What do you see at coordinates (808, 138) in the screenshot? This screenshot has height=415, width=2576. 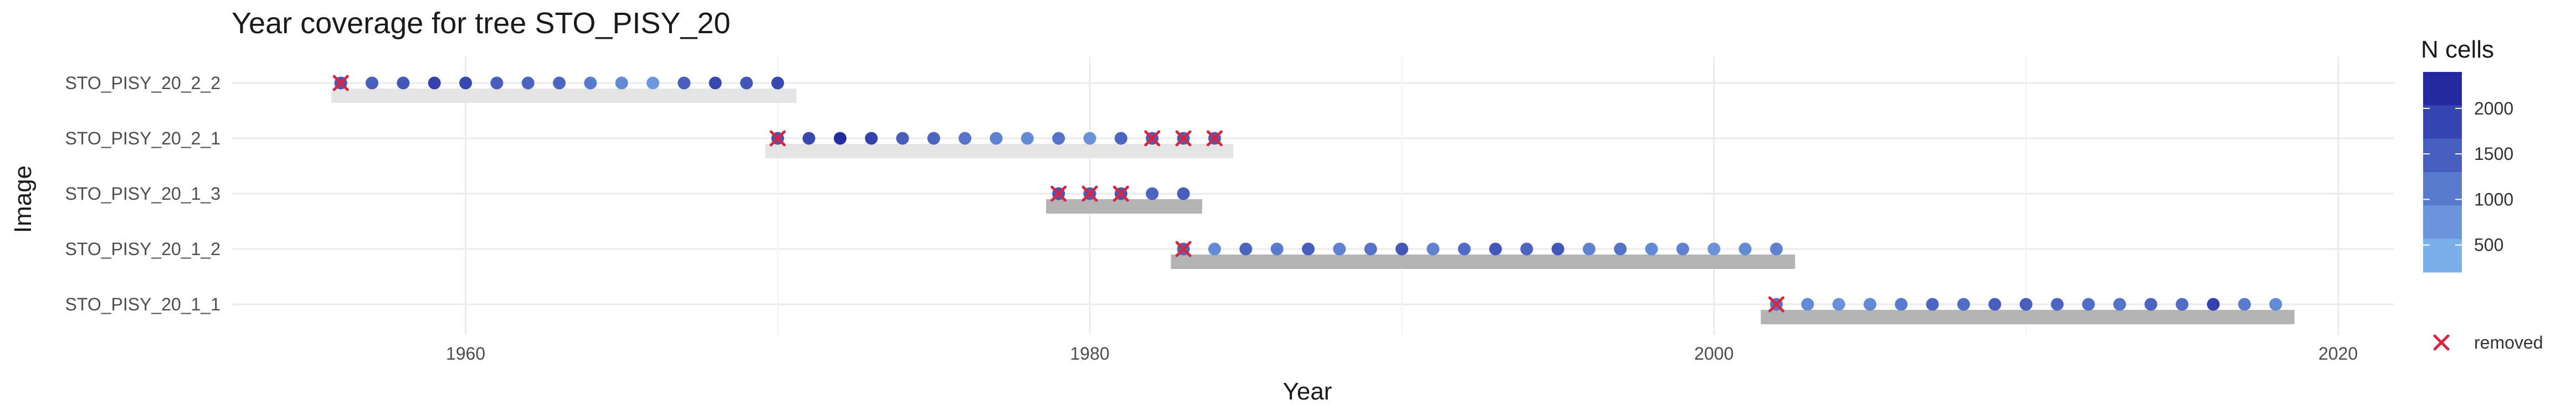 I see `point-STO_PISY_20_2_1-1971` at bounding box center [808, 138].